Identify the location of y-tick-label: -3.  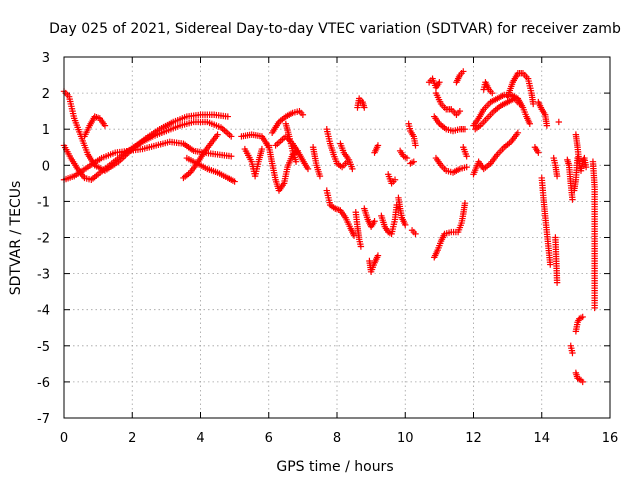
(43, 275).